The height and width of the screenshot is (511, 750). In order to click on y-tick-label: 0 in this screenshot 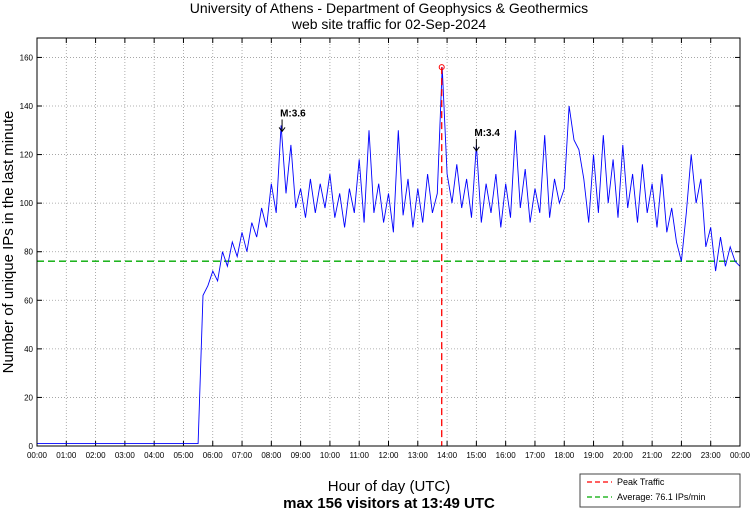, I will do `click(31, 446)`.